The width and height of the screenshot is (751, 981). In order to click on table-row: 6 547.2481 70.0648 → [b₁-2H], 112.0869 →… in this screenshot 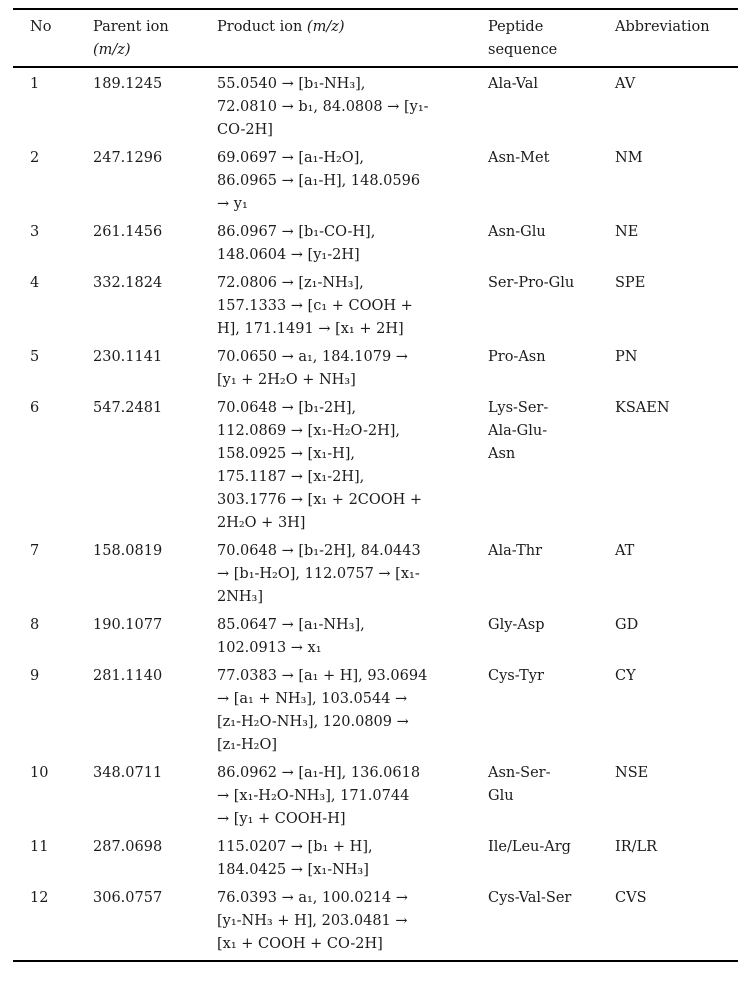, I will do `click(375, 463)`.